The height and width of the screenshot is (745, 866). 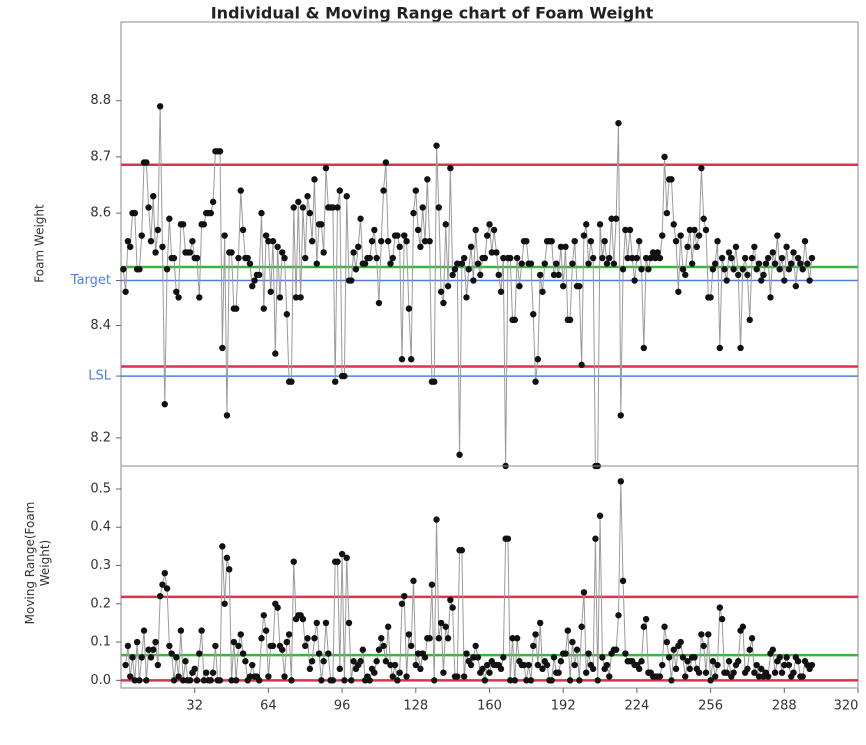 What do you see at coordinates (636, 706) in the screenshot?
I see `x-tick-label: 224` at bounding box center [636, 706].